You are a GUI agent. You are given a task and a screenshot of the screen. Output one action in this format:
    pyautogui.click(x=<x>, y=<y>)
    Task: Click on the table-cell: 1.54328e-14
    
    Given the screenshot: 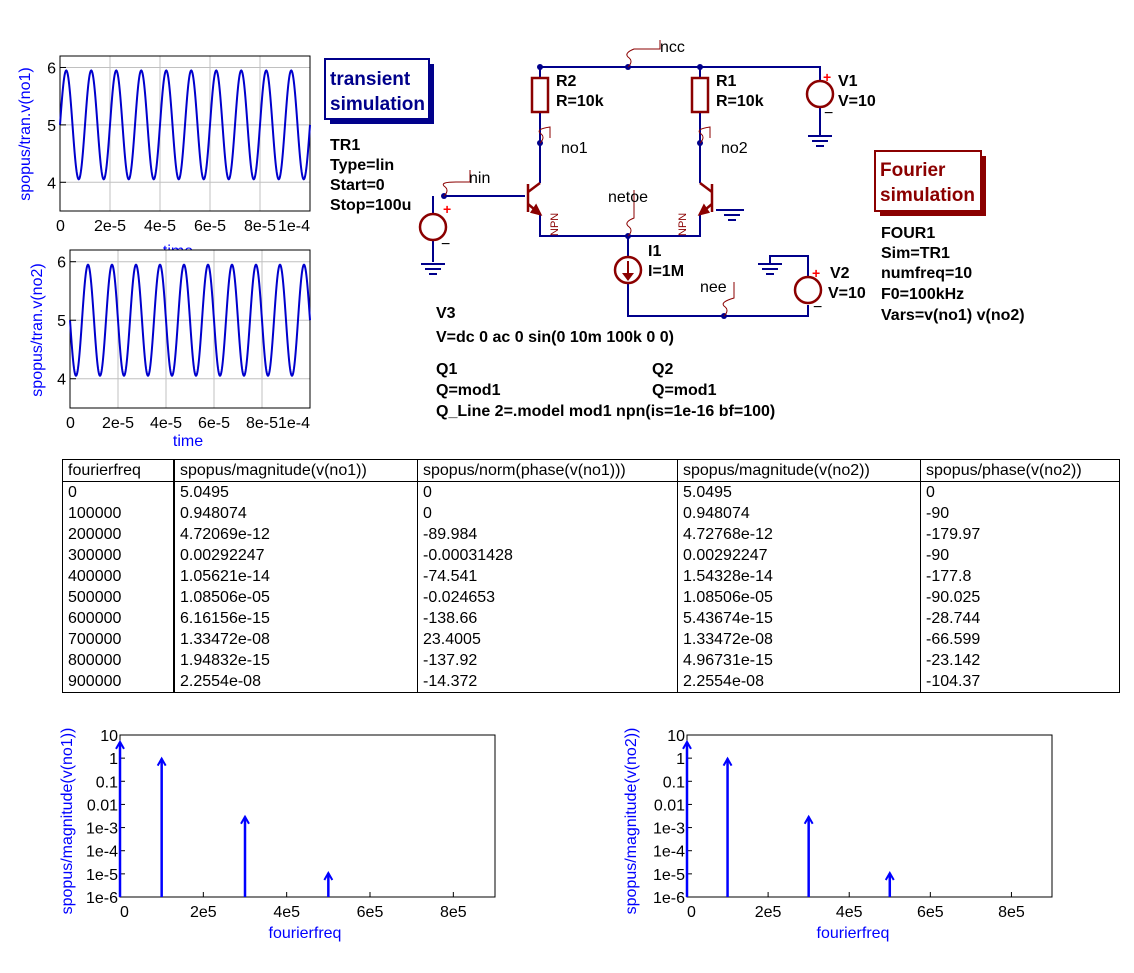 What is the action you would take?
    pyautogui.click(x=799, y=576)
    